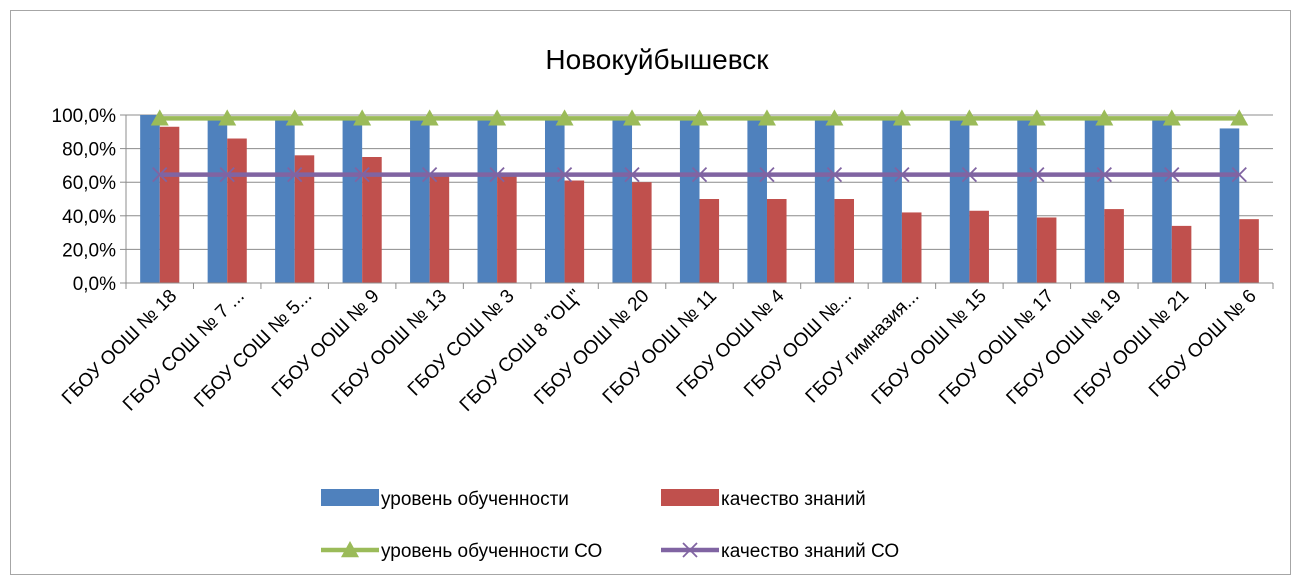  I want to click on category-label: ГБОУ ООШ № 18, so click(119, 347).